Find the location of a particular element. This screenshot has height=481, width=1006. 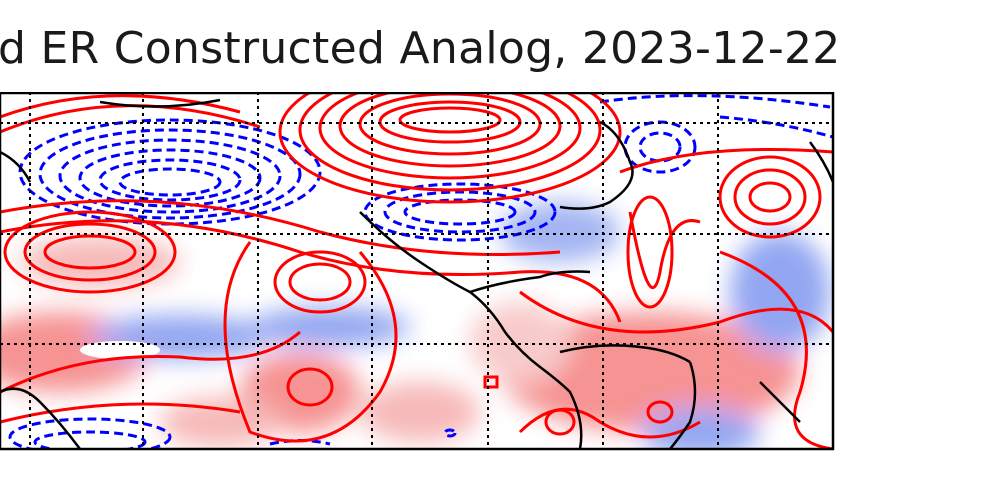

white-patch is located at coordinates (120, 350).